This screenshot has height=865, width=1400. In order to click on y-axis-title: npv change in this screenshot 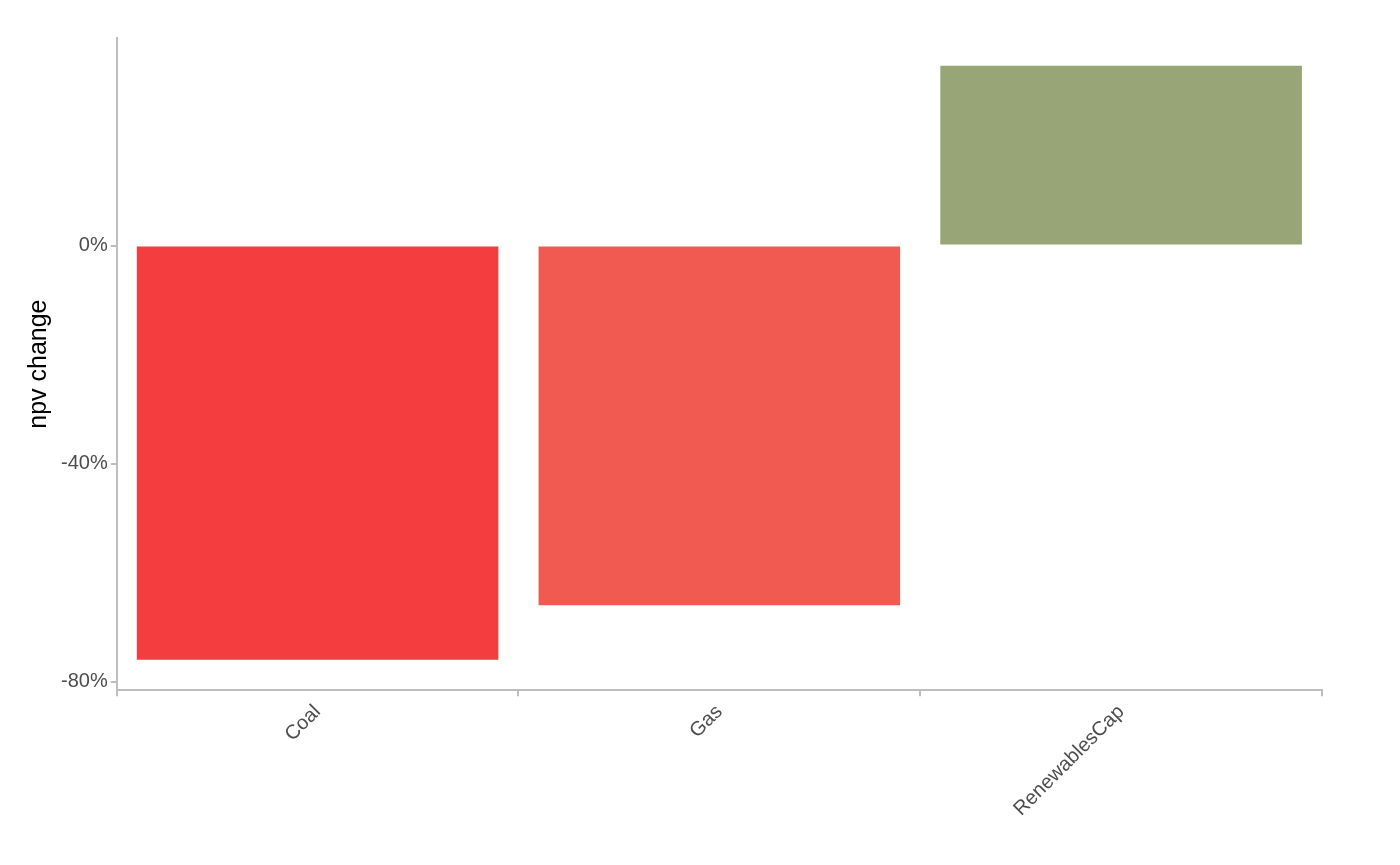, I will do `click(36, 364)`.